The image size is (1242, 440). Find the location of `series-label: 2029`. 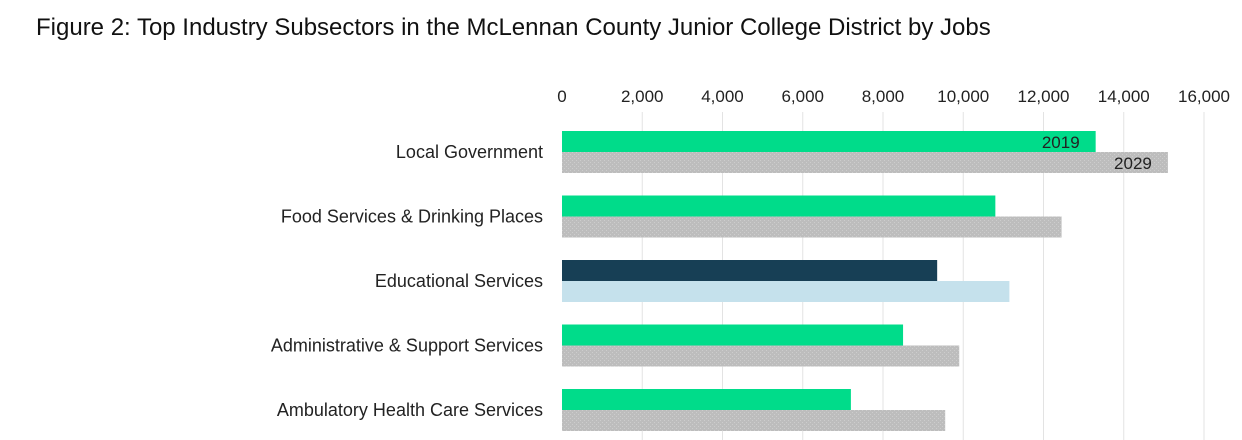

series-label: 2029 is located at coordinates (1133, 163).